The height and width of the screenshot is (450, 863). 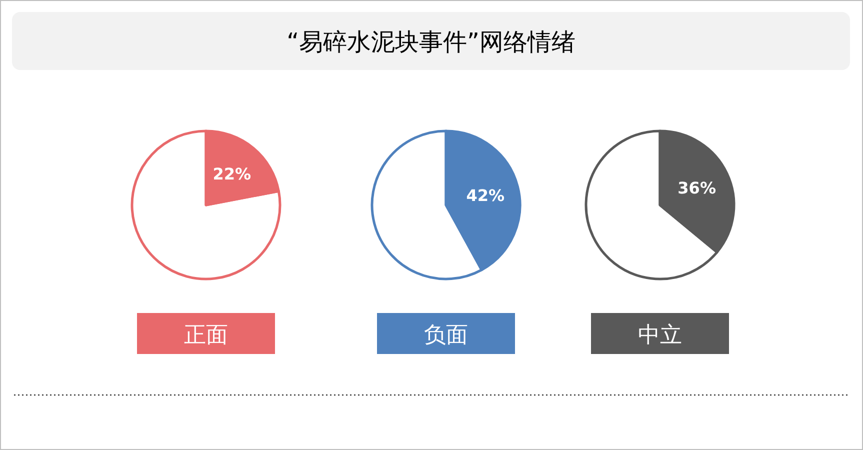 What do you see at coordinates (446, 335) in the screenshot?
I see `text: 负面` at bounding box center [446, 335].